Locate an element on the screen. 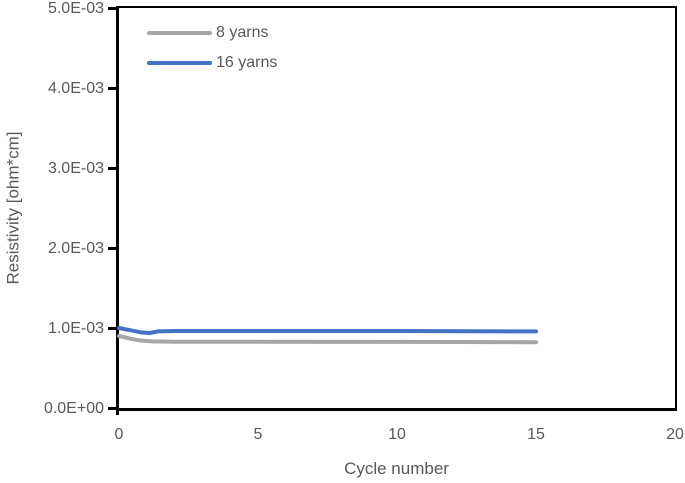  x-axis-origin-tick is located at coordinates (117, 413).